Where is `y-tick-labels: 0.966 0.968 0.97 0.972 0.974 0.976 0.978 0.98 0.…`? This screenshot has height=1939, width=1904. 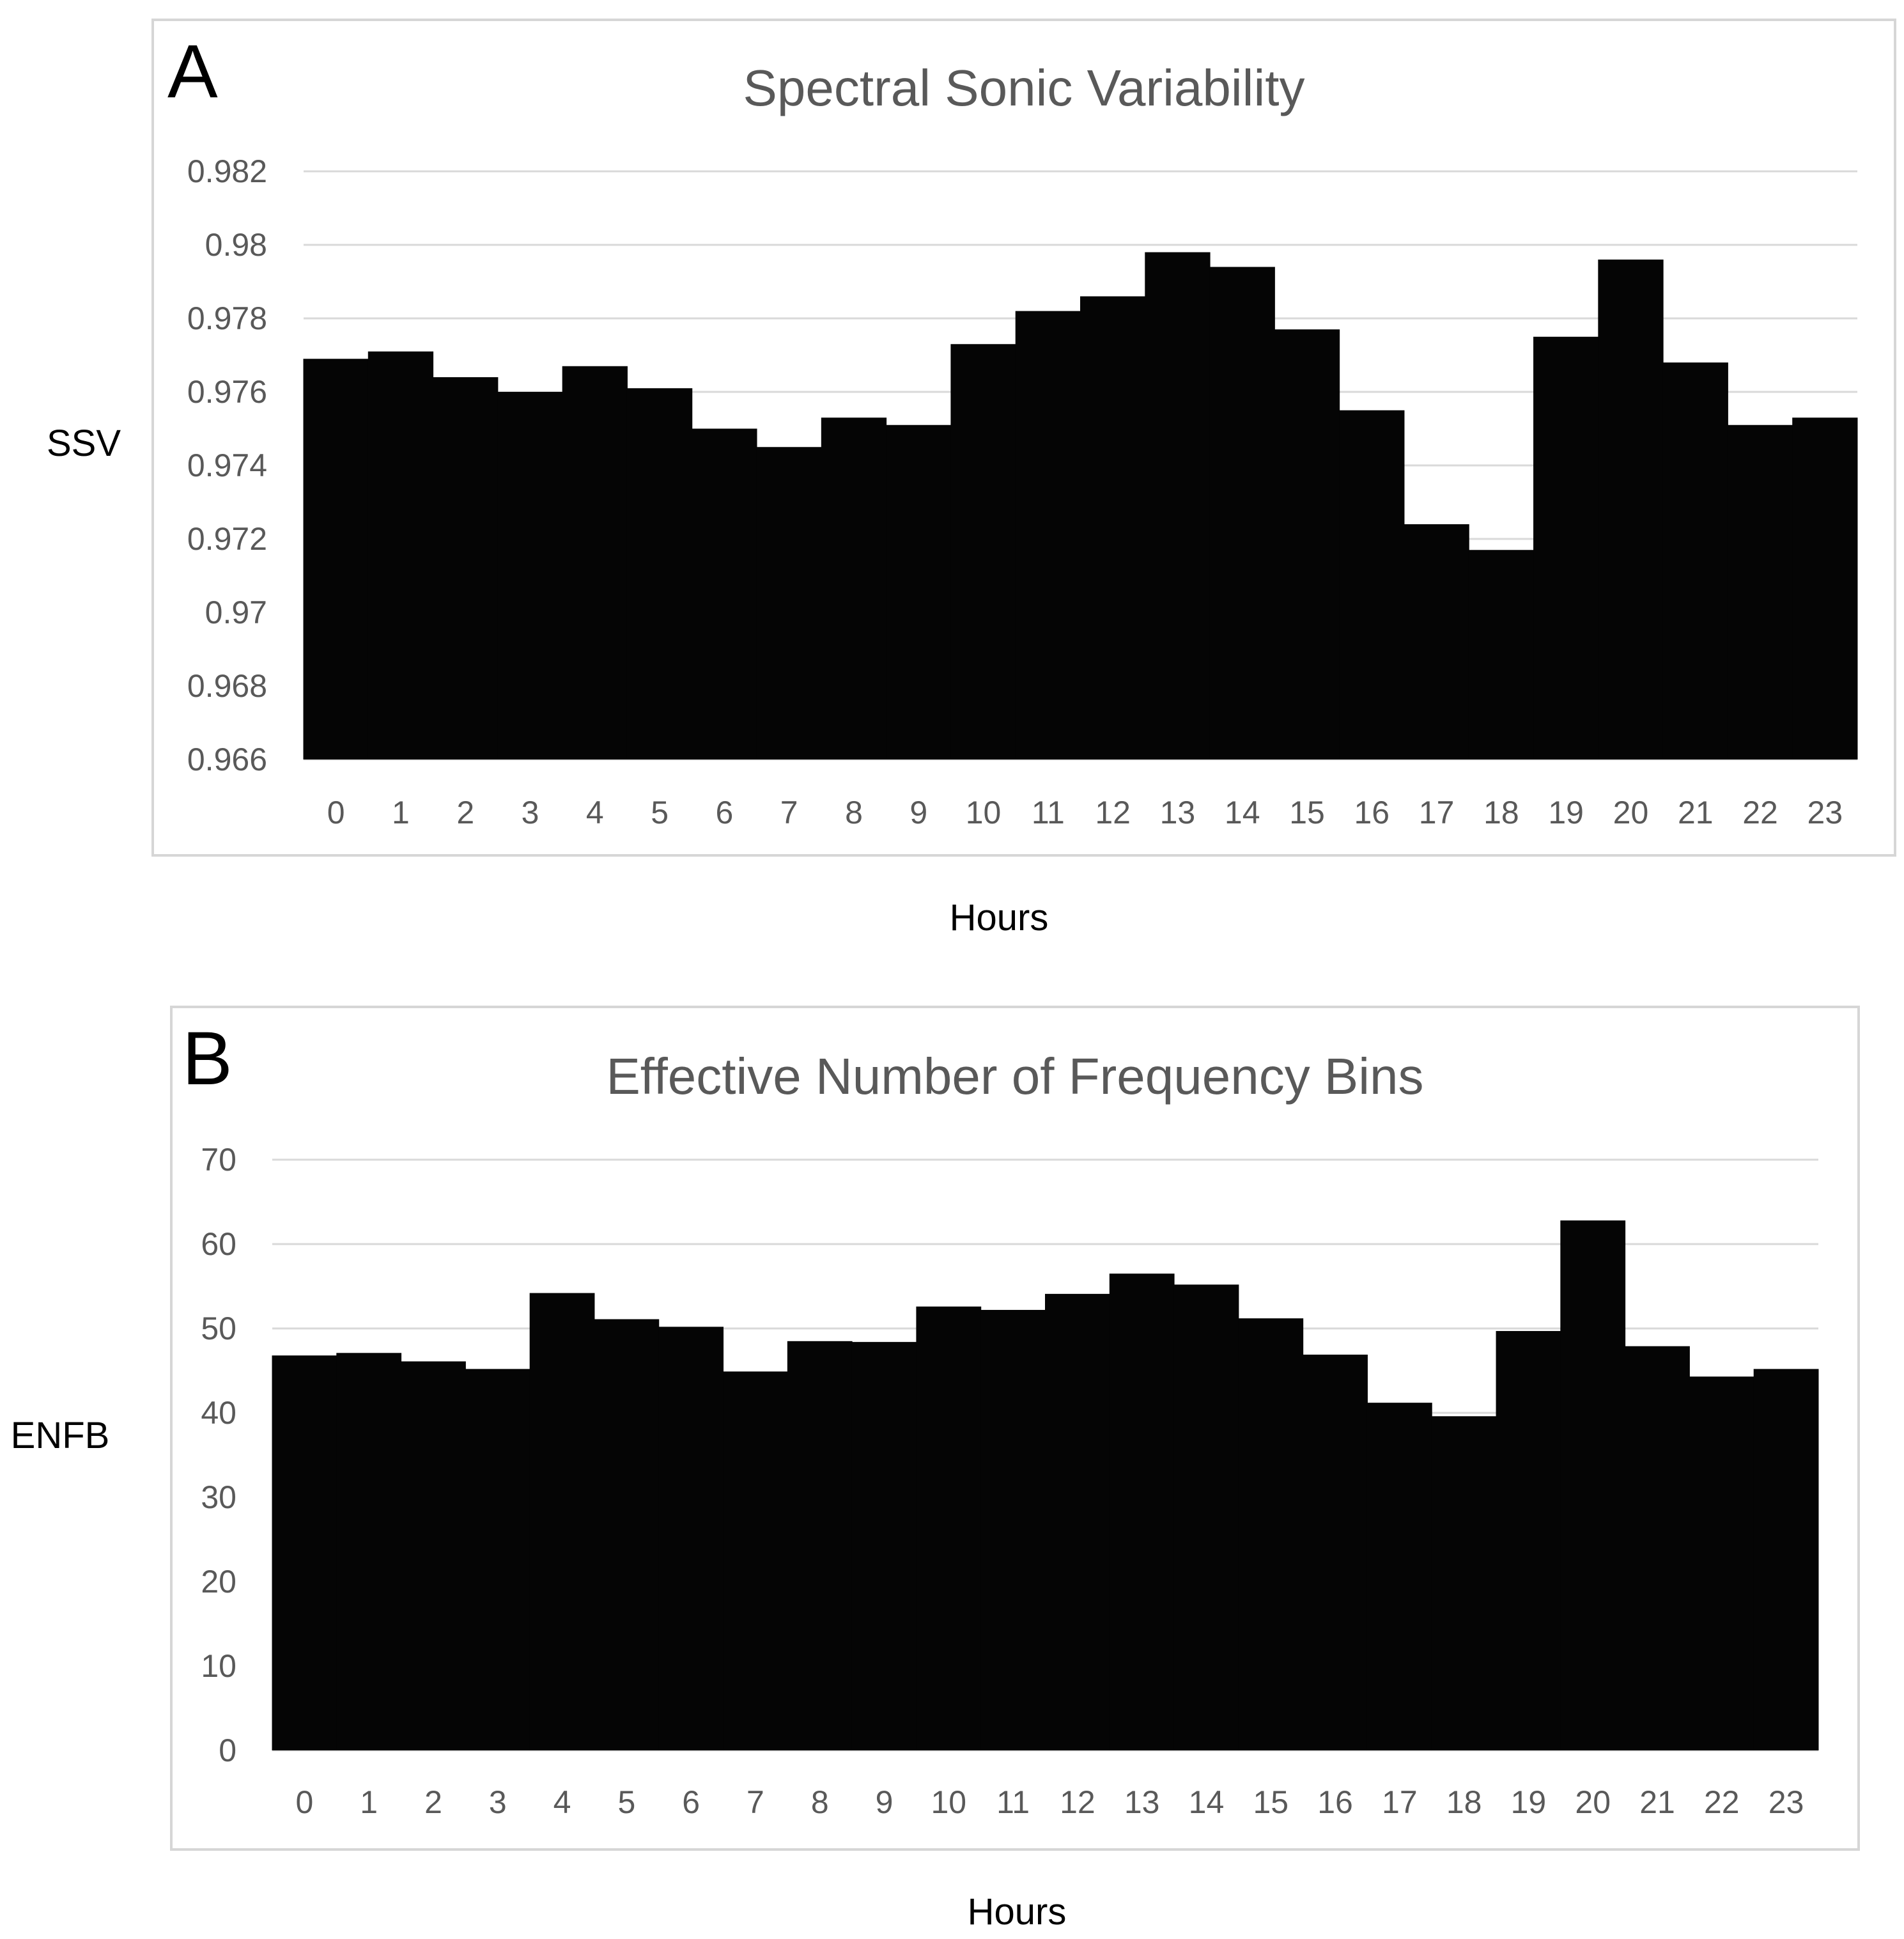 y-tick-labels: 0.966 0.968 0.97 0.972 0.974 0.976 0.978 0.98 0.… is located at coordinates (227, 465).